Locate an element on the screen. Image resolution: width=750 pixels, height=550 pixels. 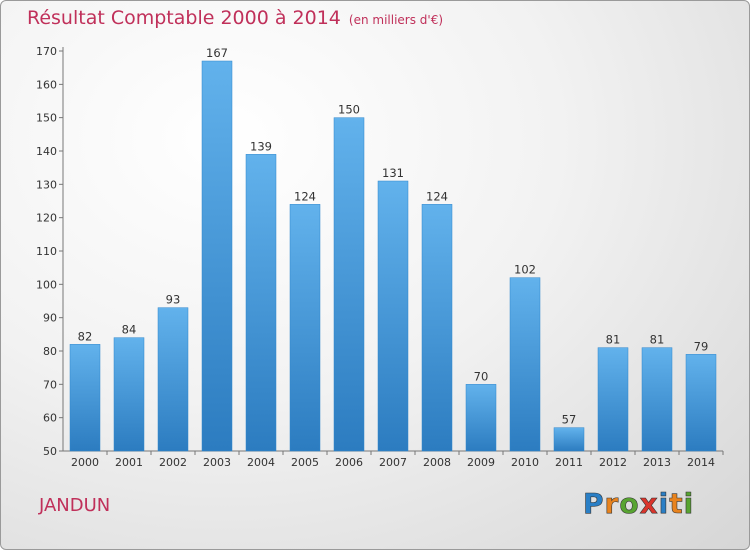
commune-name: JANDUN is located at coordinates (75, 505).